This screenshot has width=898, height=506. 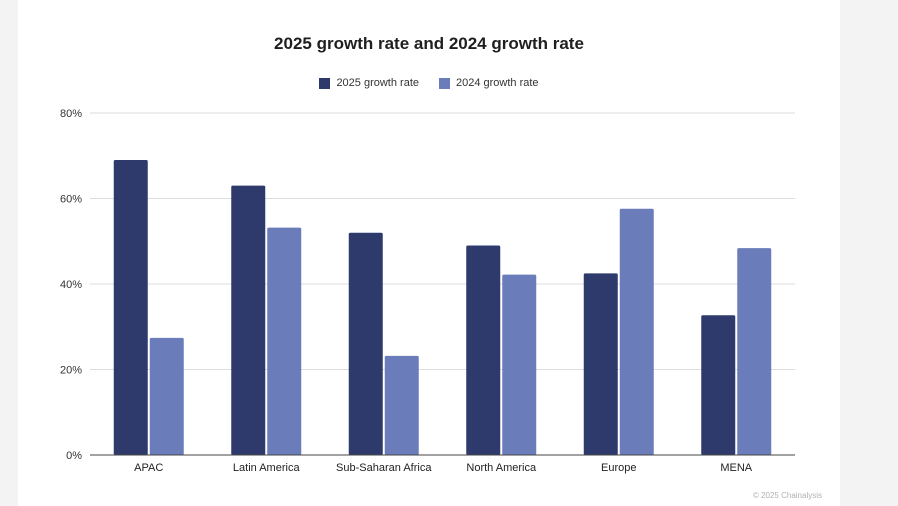 What do you see at coordinates (787, 495) in the screenshot?
I see `credit-watermark: © 2025 Chainalysis` at bounding box center [787, 495].